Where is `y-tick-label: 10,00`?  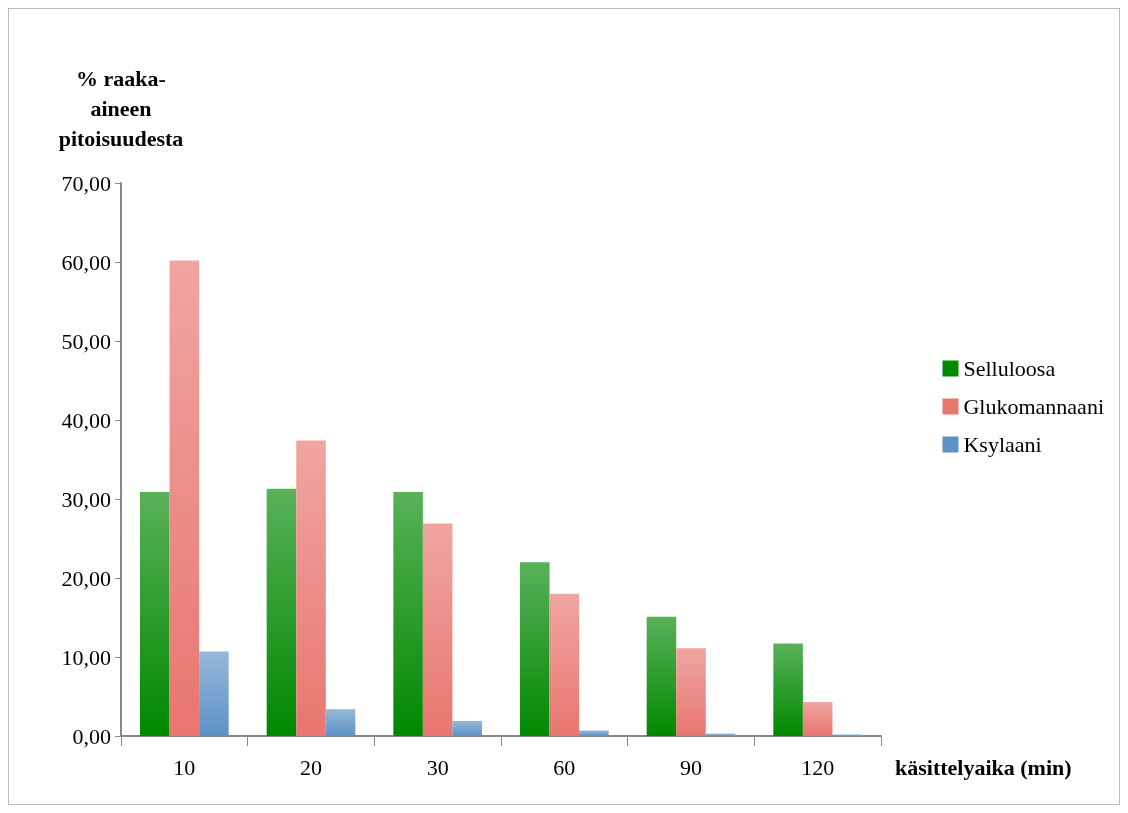 y-tick-label: 10,00 is located at coordinates (86, 657).